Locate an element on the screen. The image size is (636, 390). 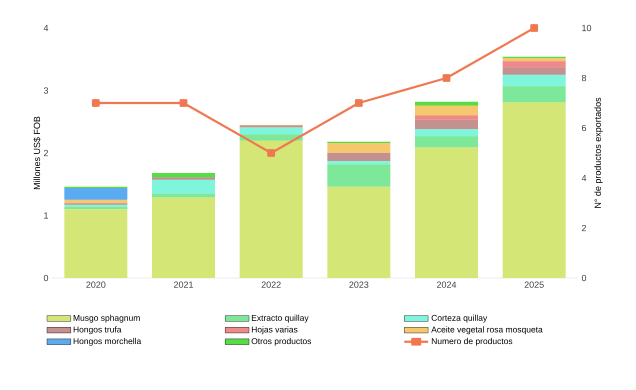
x-tick-label: 2020 is located at coordinates (96, 285).